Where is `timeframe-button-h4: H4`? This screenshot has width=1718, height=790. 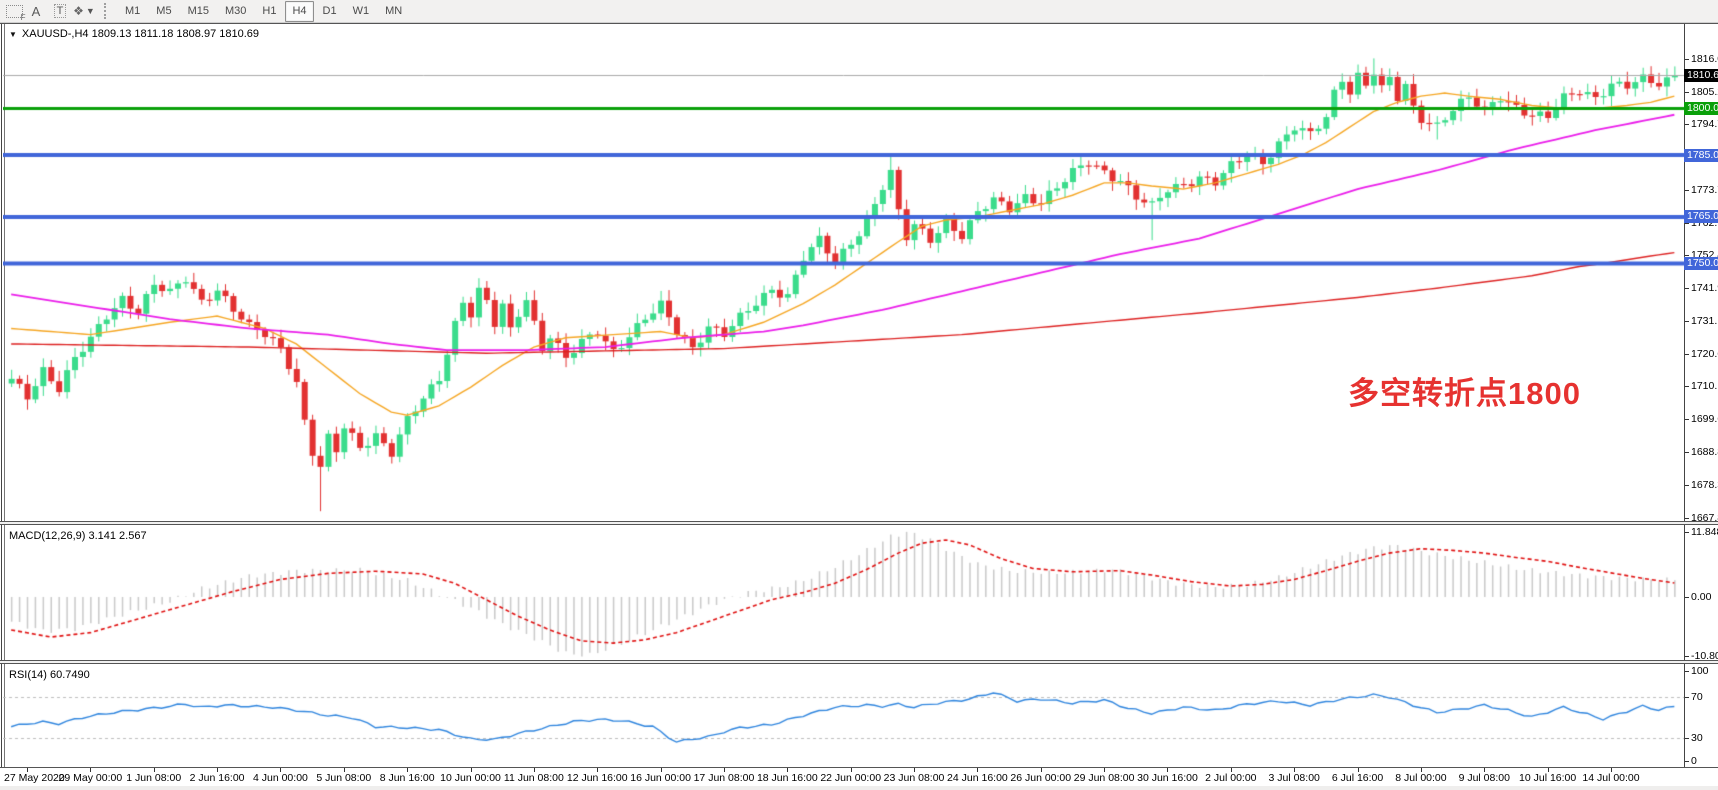
timeframe-button-h4: H4 is located at coordinates (299, 11).